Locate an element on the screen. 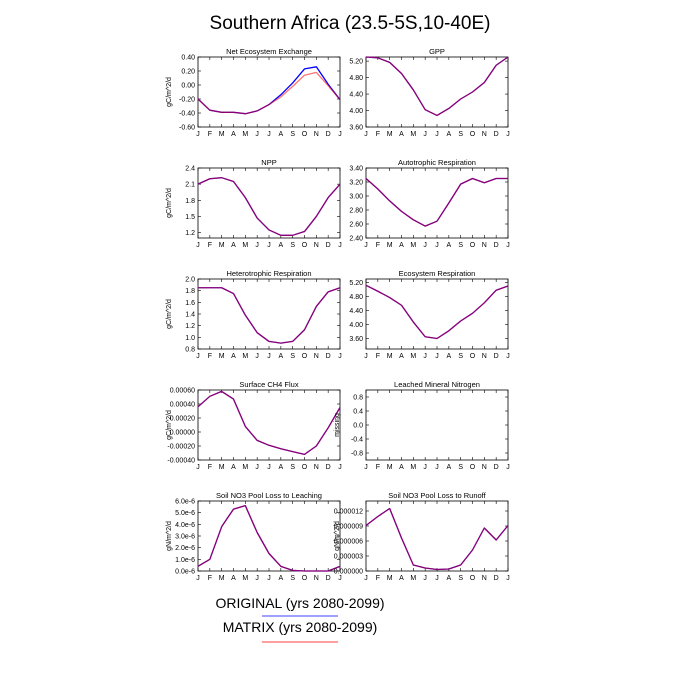 The image size is (700, 700). legend-label-matrix: MATRIX (yrs 2080-2099) is located at coordinates (300, 627).